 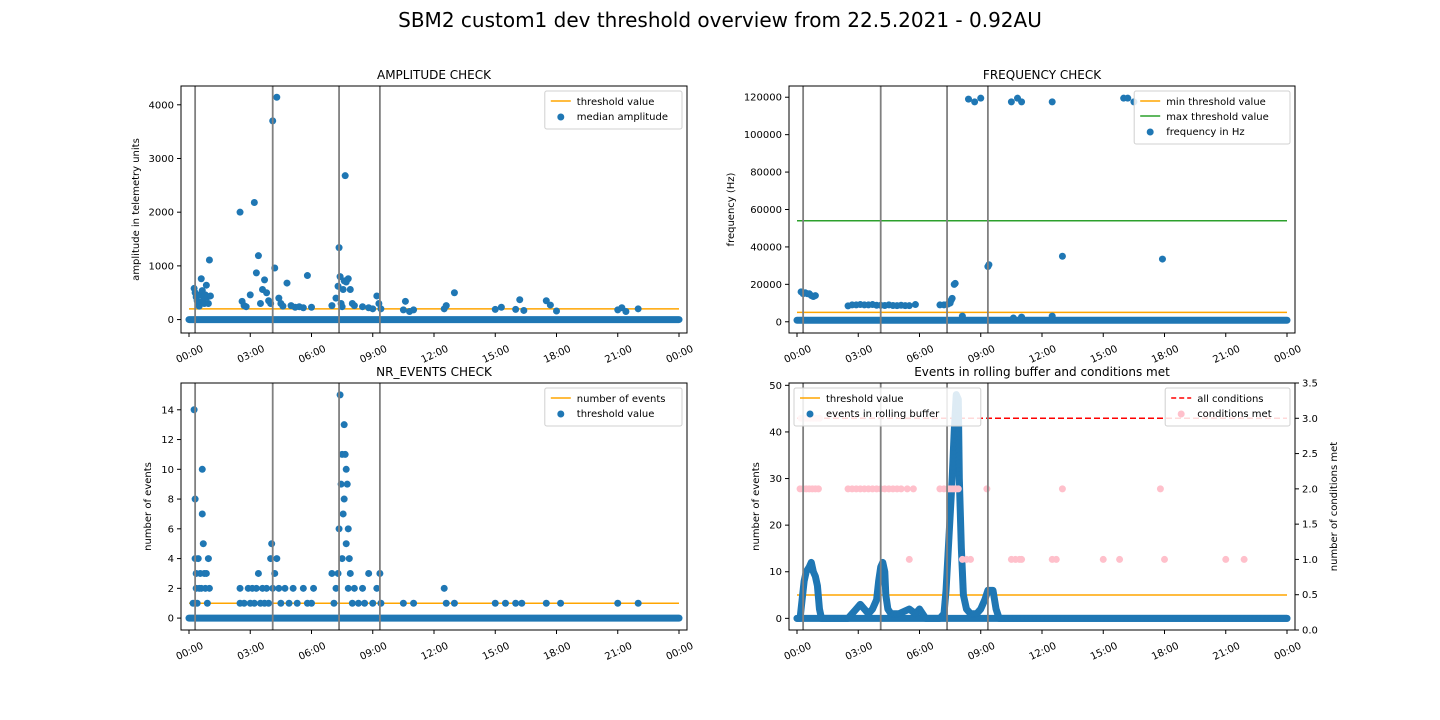 What do you see at coordinates (1234, 414) in the screenshot?
I see `legend-entry: conditions met` at bounding box center [1234, 414].